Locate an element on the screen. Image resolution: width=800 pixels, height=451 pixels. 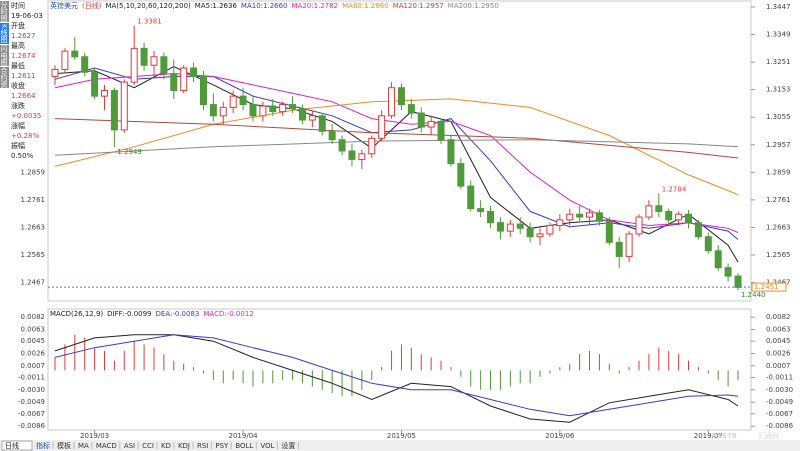
info-label: 开盘 is located at coordinates (18, 25).